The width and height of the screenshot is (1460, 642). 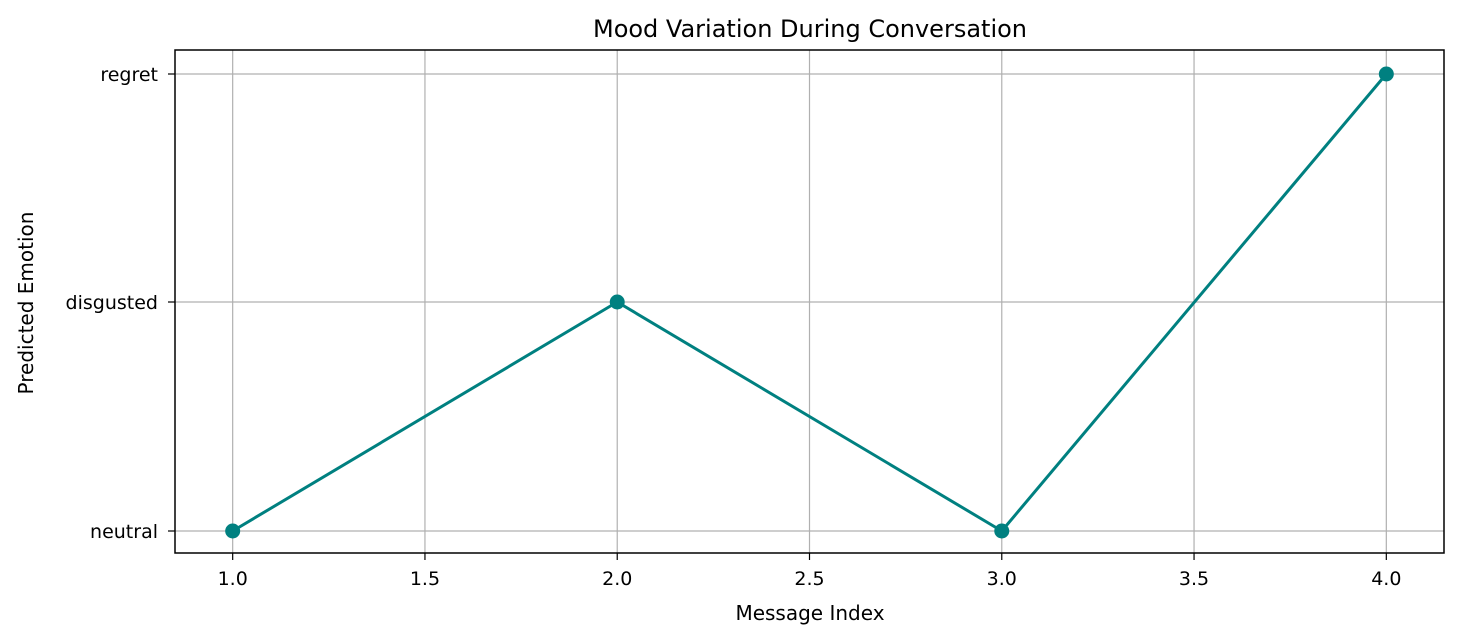 What do you see at coordinates (809, 613) in the screenshot?
I see `x-axis-label: Message Index` at bounding box center [809, 613].